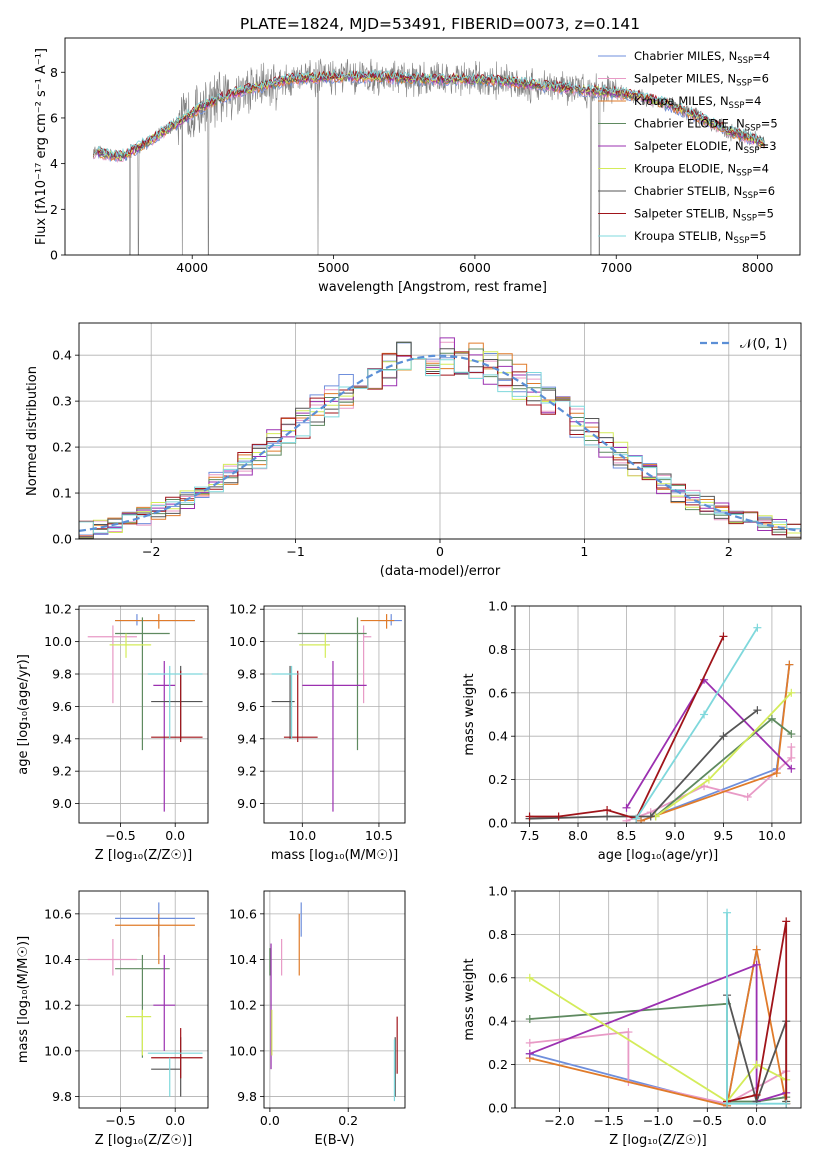  What do you see at coordinates (23, 714) in the screenshot?
I see `y-axis-label: age [log₁₀(age/yr)]` at bounding box center [23, 714].